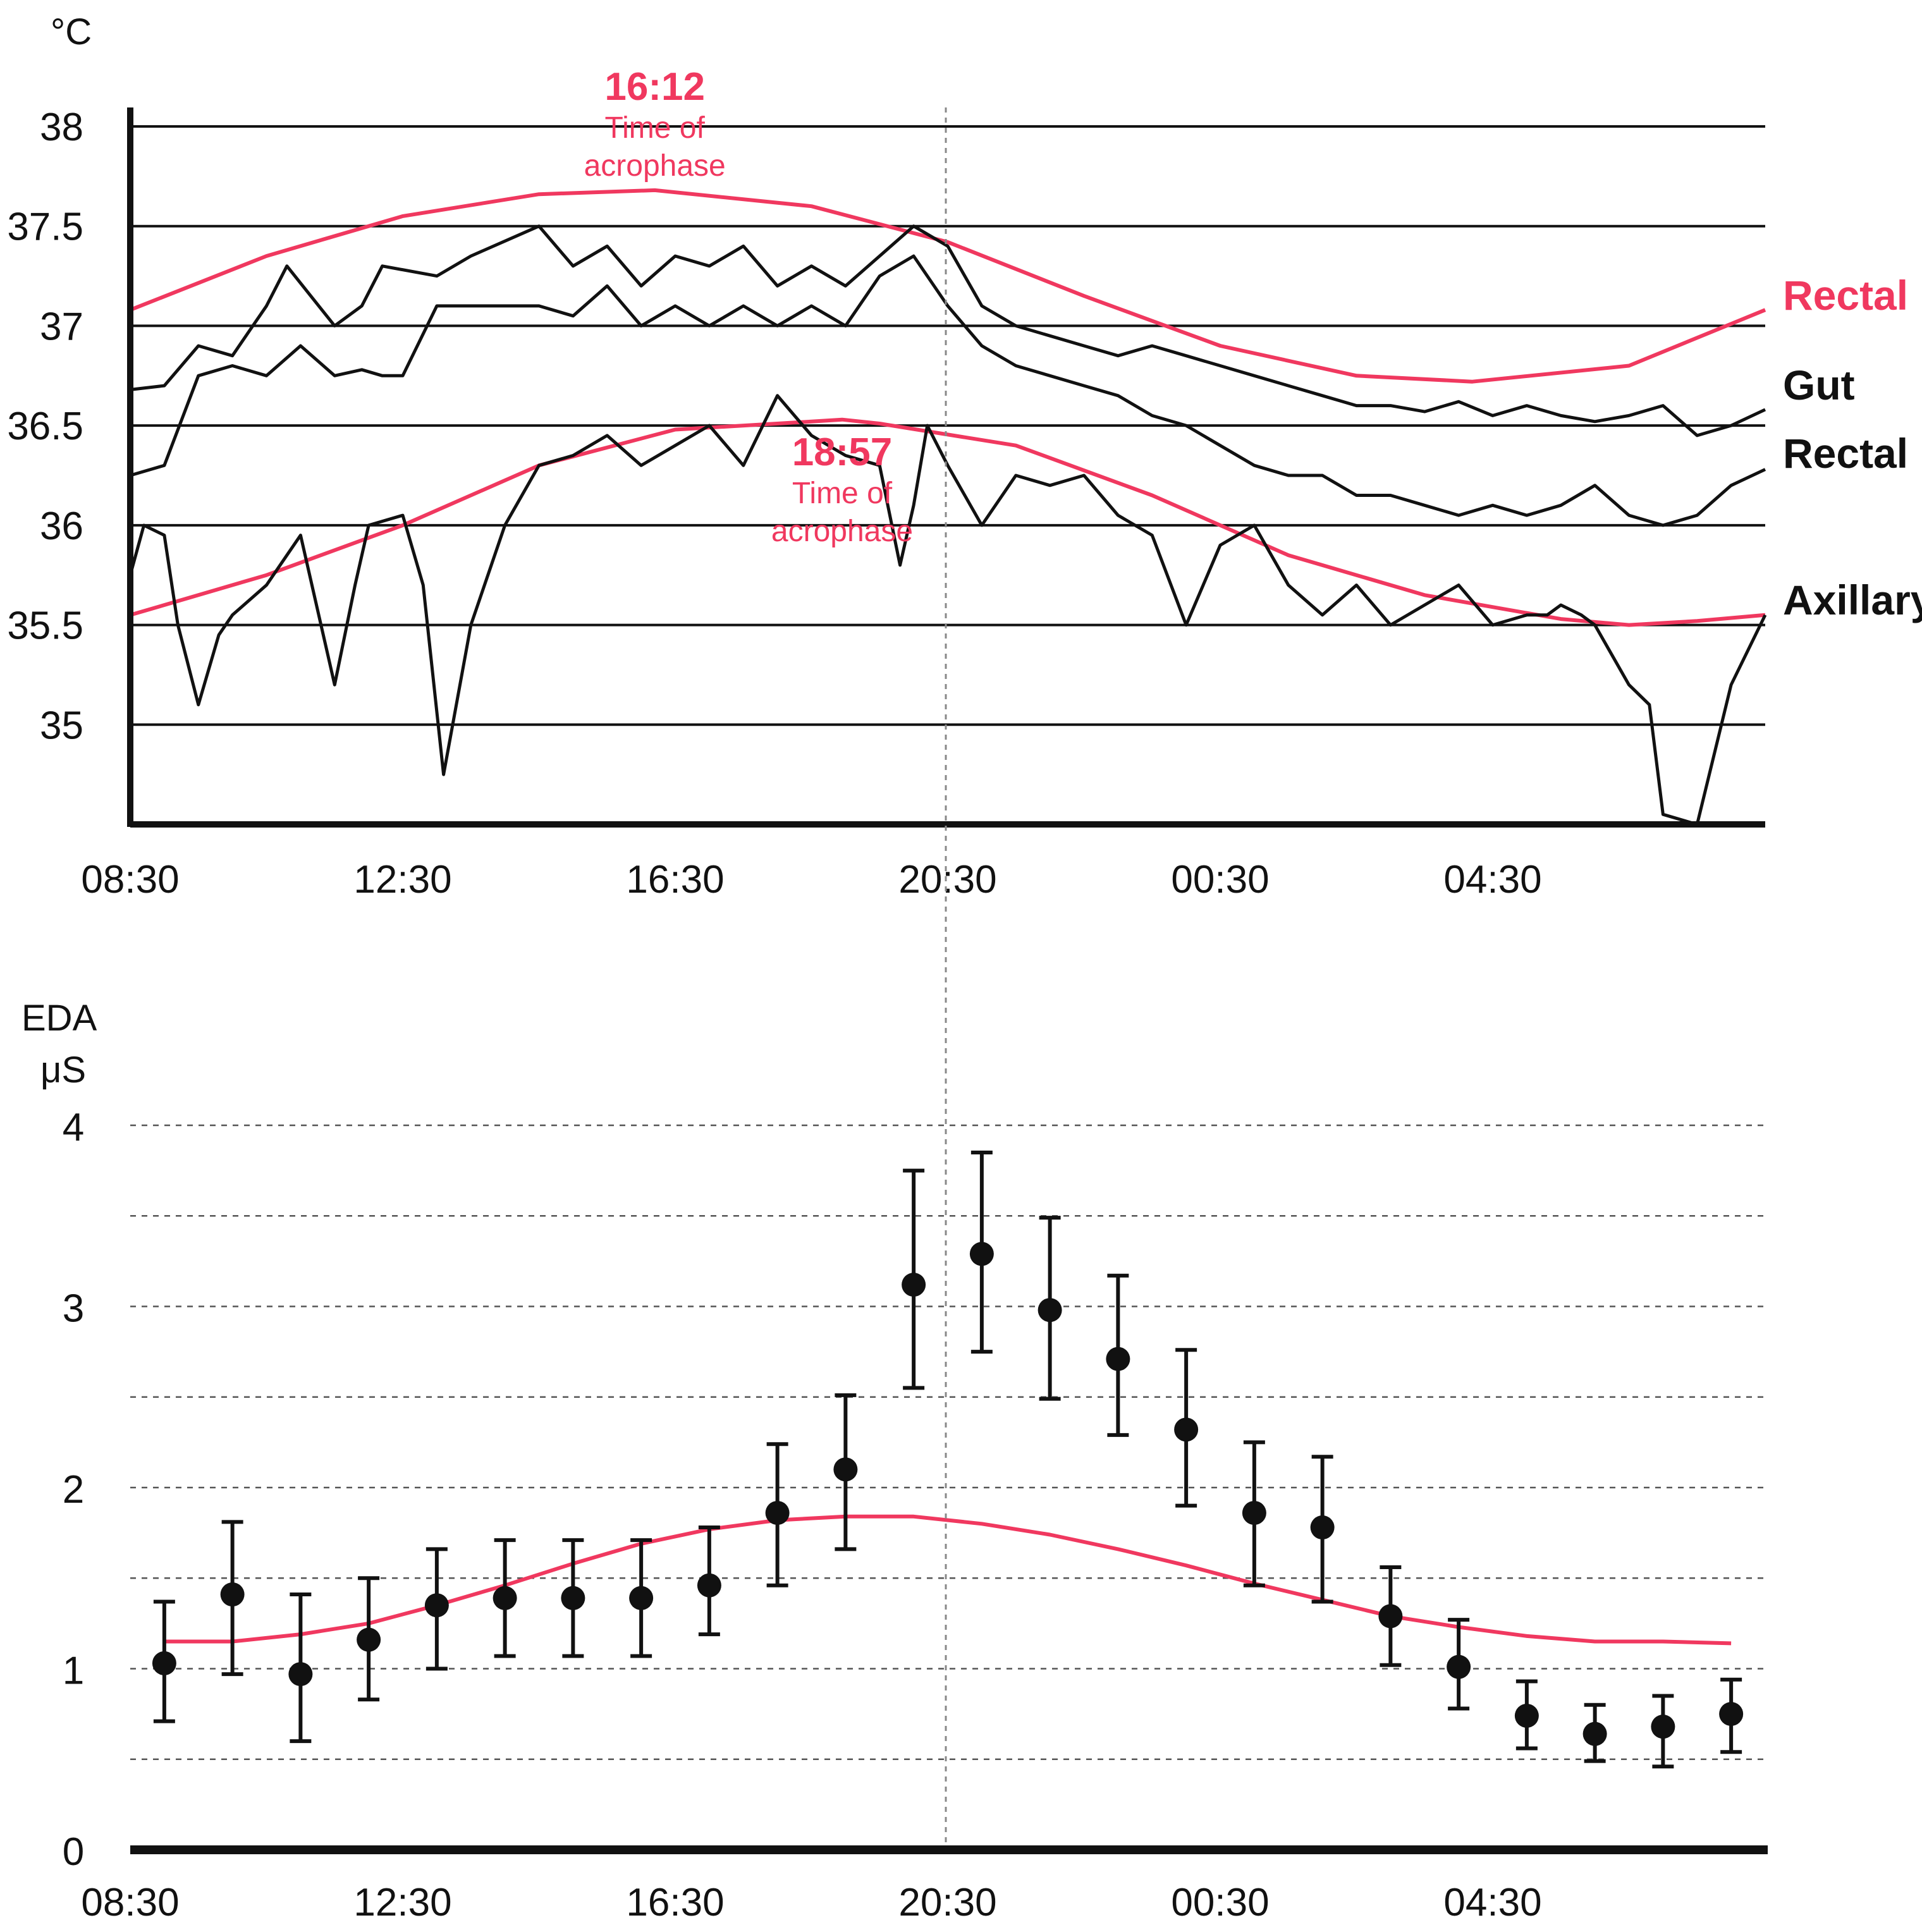 The image size is (1922, 1932). I want to click on temp-y-tick-label: 35.5, so click(45, 626).